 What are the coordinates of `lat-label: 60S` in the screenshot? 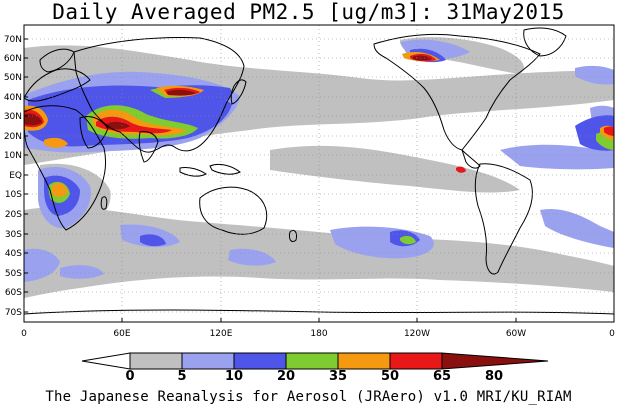 It's located at (13, 293).